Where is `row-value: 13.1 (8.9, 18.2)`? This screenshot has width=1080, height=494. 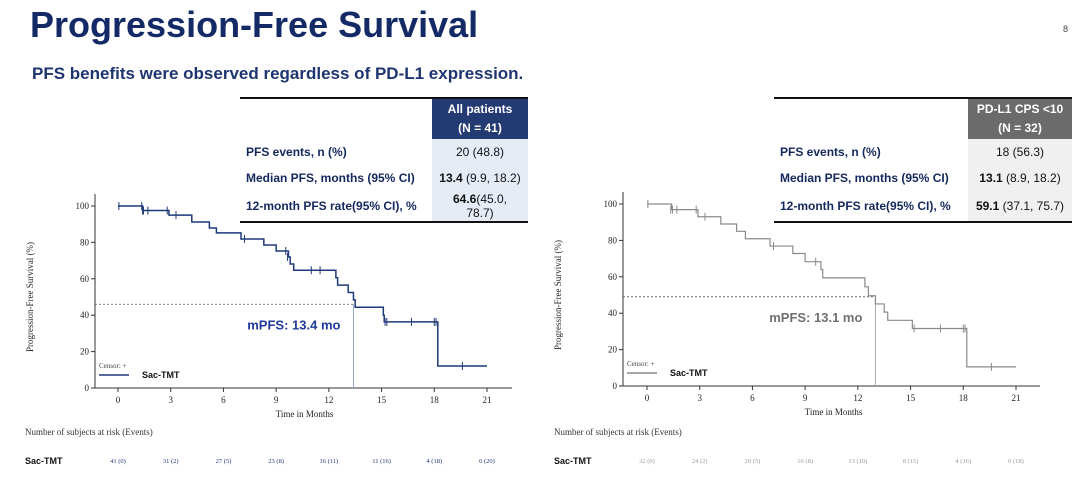
row-value: 13.1 (8.9, 18.2) is located at coordinates (1020, 178).